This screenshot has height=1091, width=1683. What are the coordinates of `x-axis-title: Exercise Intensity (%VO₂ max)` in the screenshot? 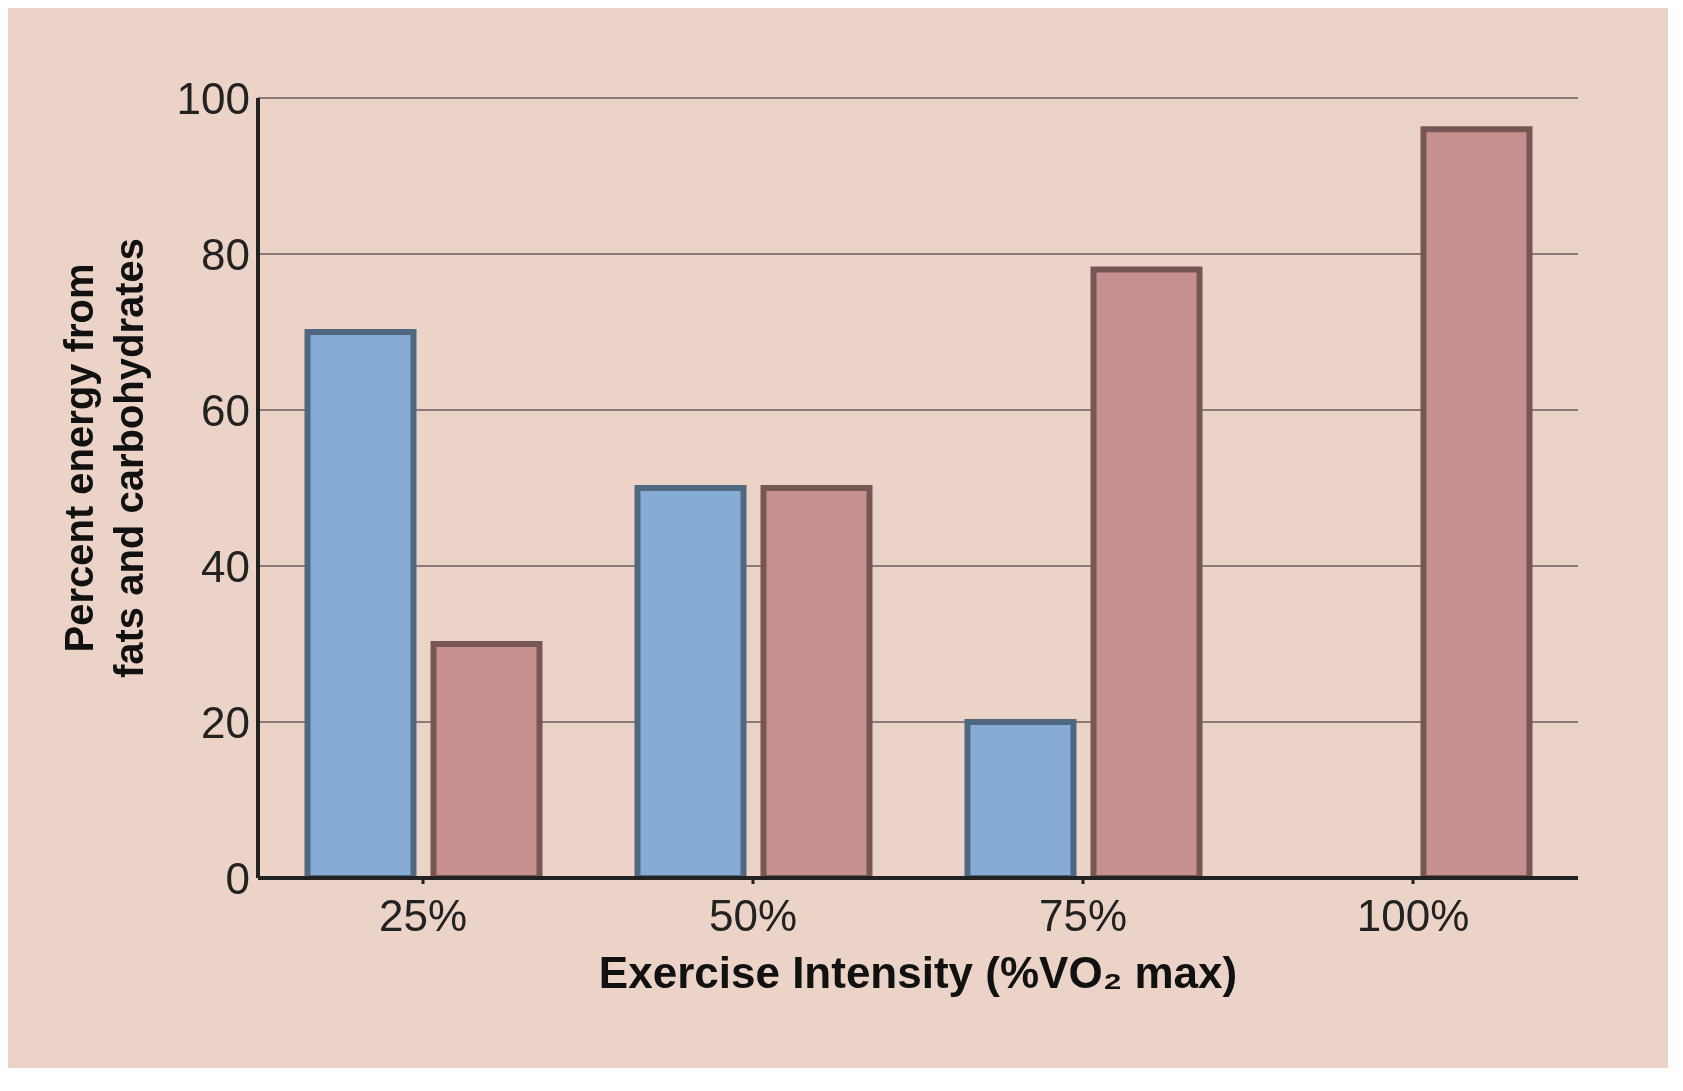 It's located at (918, 972).